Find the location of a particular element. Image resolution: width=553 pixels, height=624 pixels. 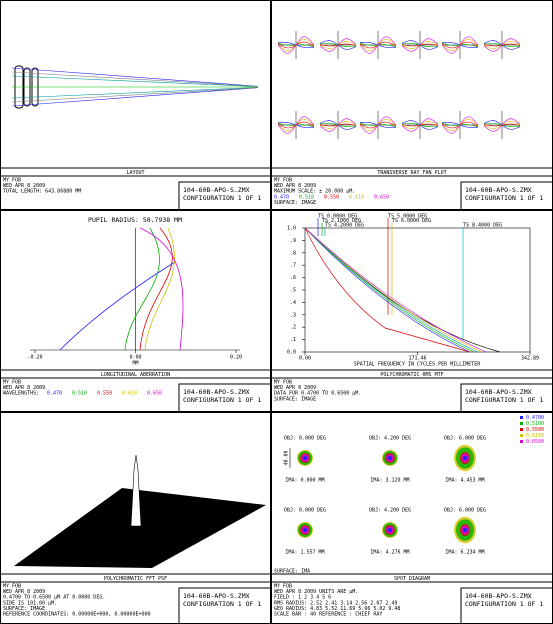

info-line: 0.4700 TO 0.6500 µM AT 0.0000 DEG. is located at coordinates (54, 598).